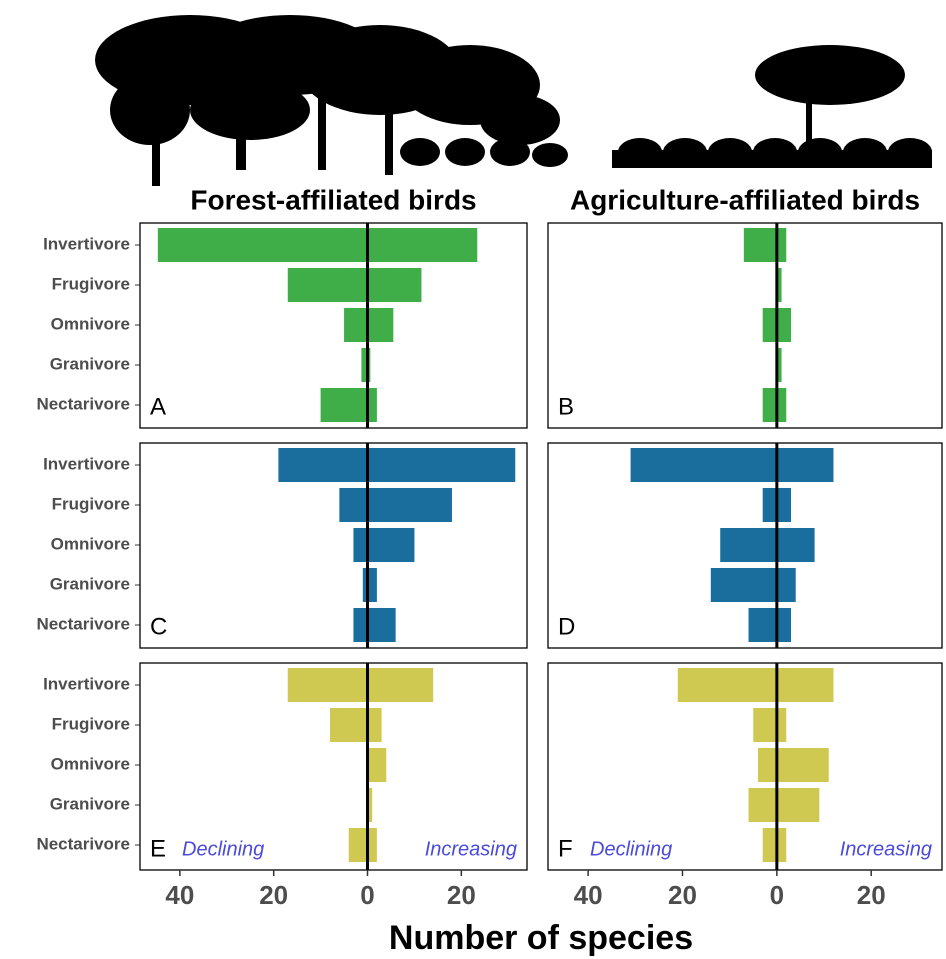 Image resolution: width=946 pixels, height=959 pixels. Describe the element at coordinates (333, 199) in the screenshot. I see `panel-title: Forest-affiliated birds` at that location.